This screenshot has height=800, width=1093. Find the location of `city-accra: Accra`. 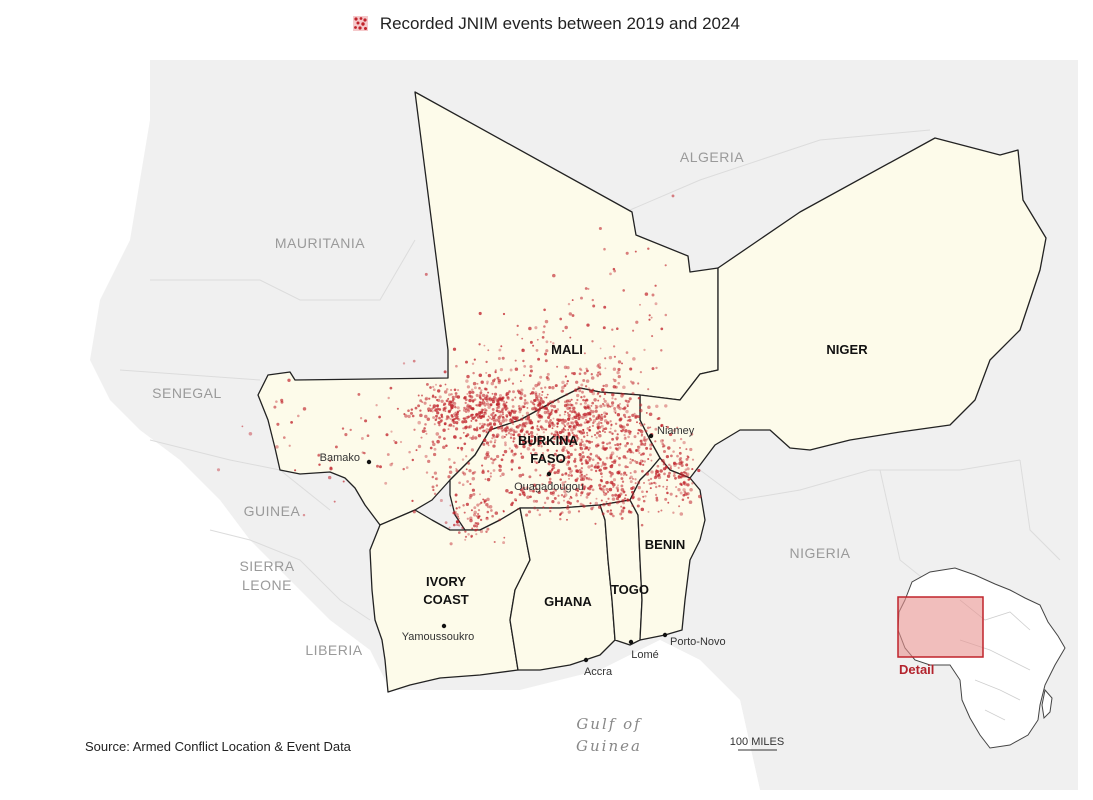

city-accra: Accra is located at coordinates (598, 672).